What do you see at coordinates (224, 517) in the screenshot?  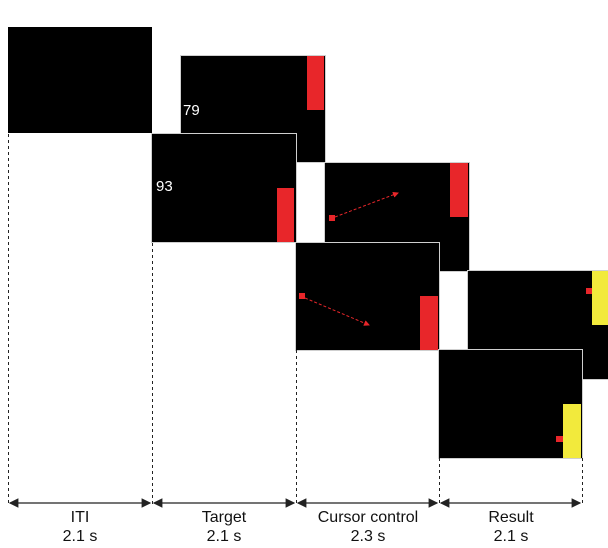 I see `phase-name: Target` at bounding box center [224, 517].